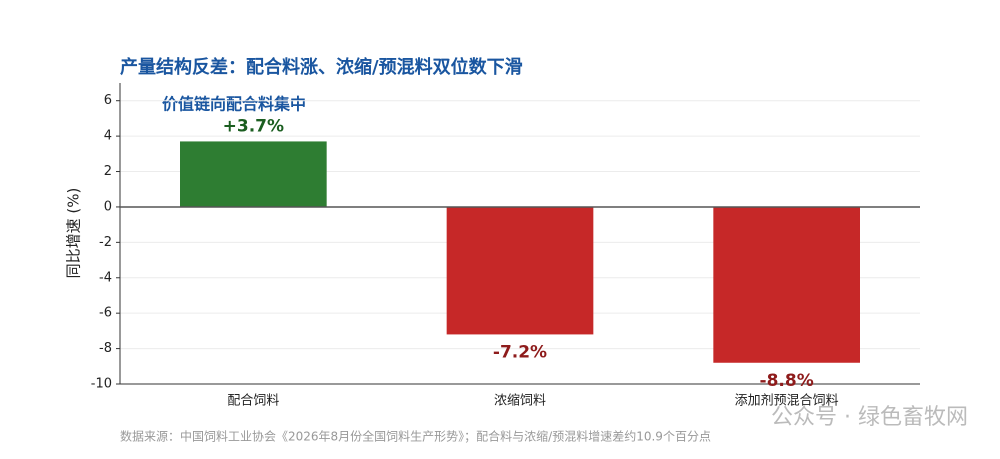 This screenshot has width=1000, height=459. Describe the element at coordinates (787, 381) in the screenshot. I see `value-label: -8.8%` at that location.